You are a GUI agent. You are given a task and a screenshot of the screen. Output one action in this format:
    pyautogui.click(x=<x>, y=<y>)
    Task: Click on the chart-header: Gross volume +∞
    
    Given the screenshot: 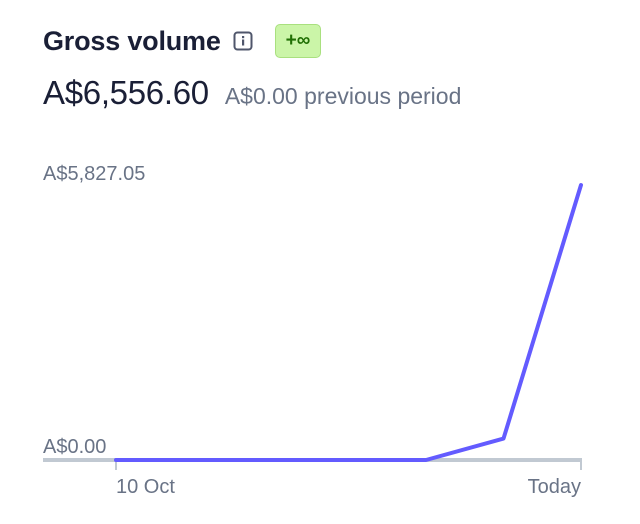 What is the action you would take?
    pyautogui.click(x=182, y=41)
    